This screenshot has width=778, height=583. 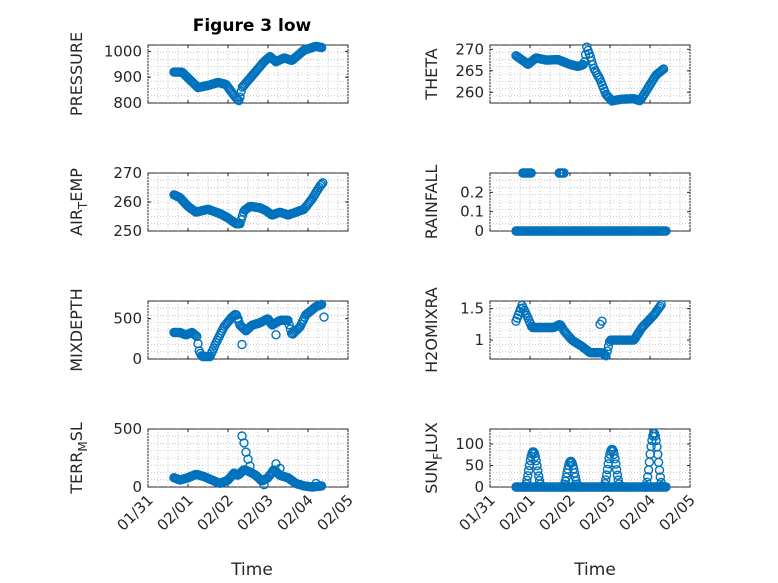 I want to click on subplot-4: 00.1 0.2 RAINFALL, so click(x=556, y=202).